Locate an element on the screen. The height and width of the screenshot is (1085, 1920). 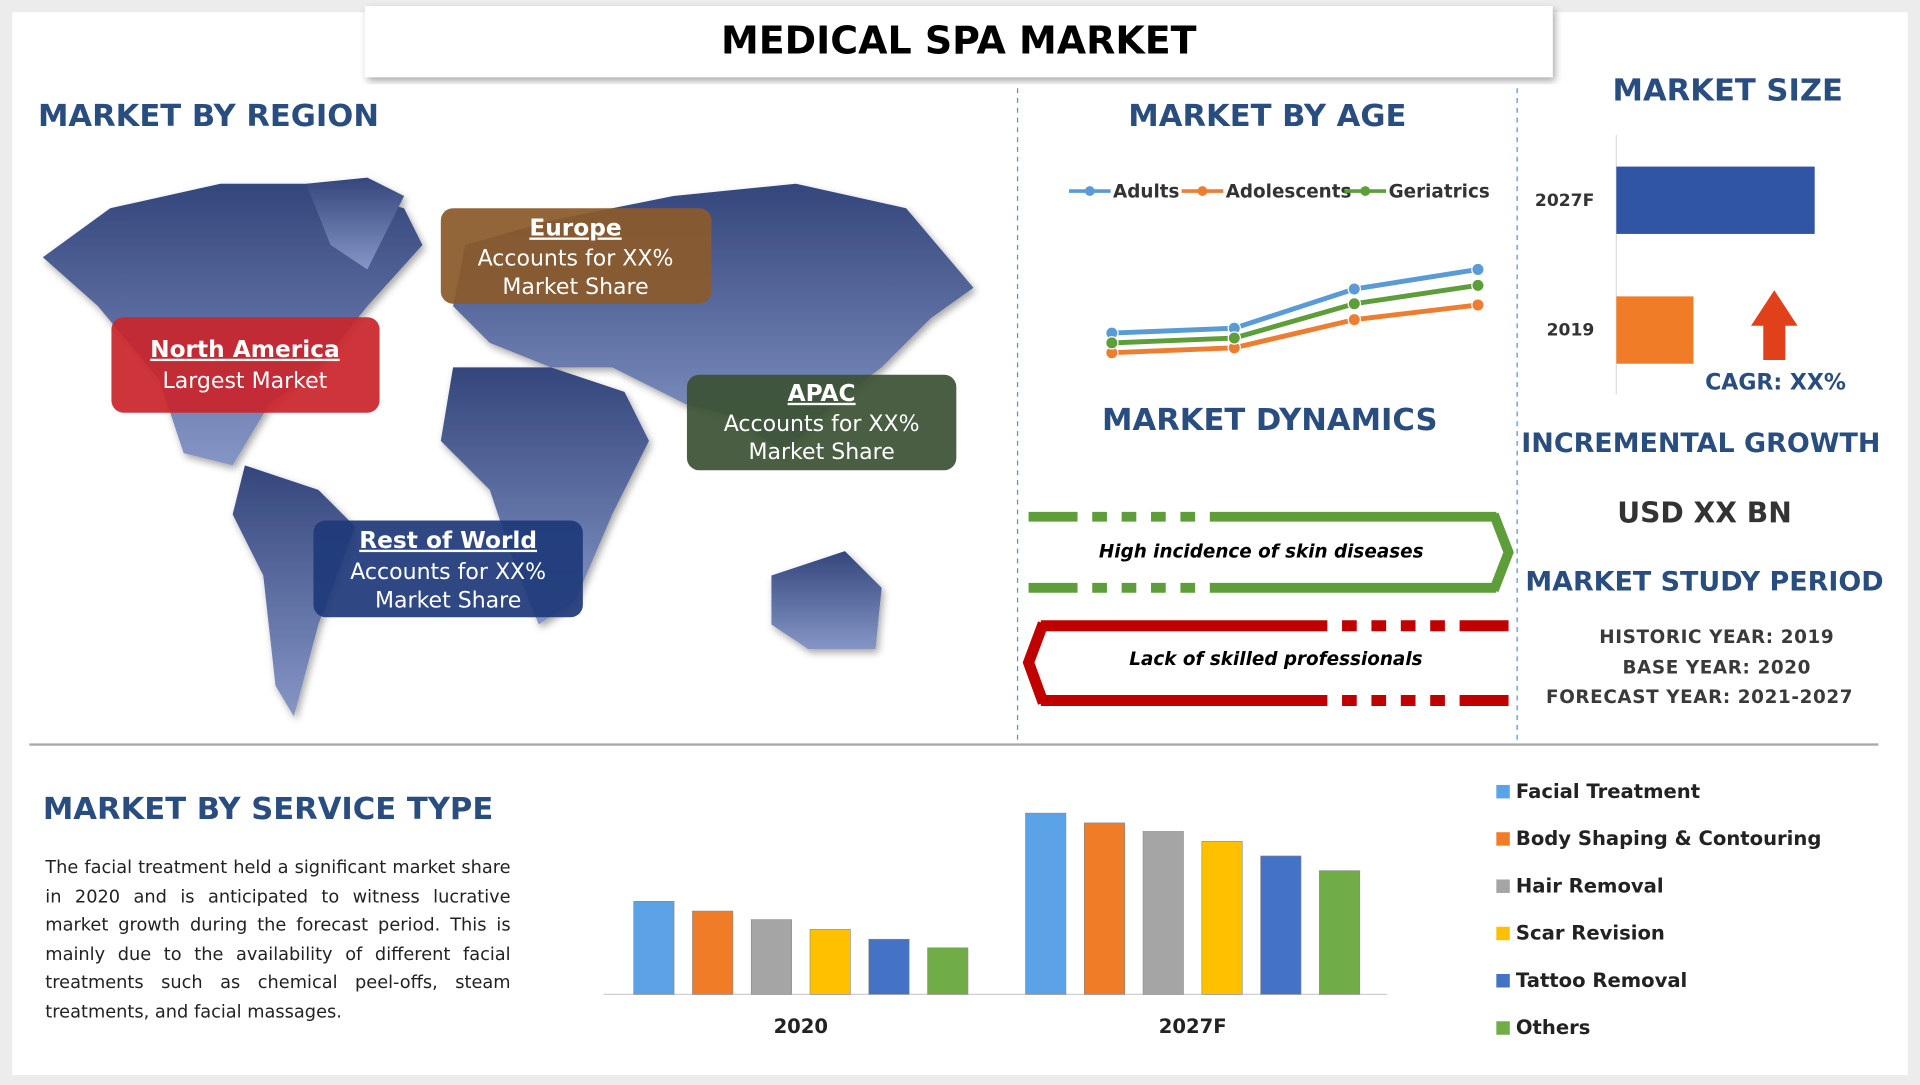
y-tick-label: 2027F is located at coordinates (1564, 201).